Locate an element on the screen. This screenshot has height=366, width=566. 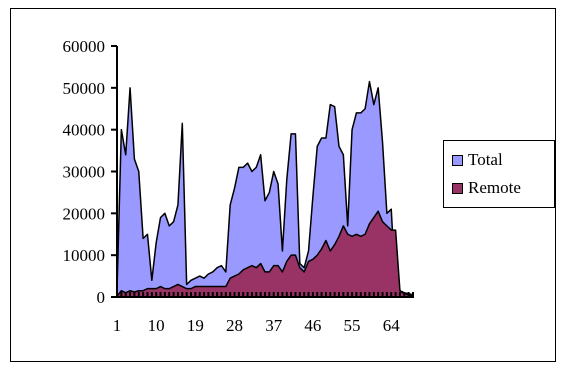
y-tick-label: 30000 is located at coordinates (84, 172).